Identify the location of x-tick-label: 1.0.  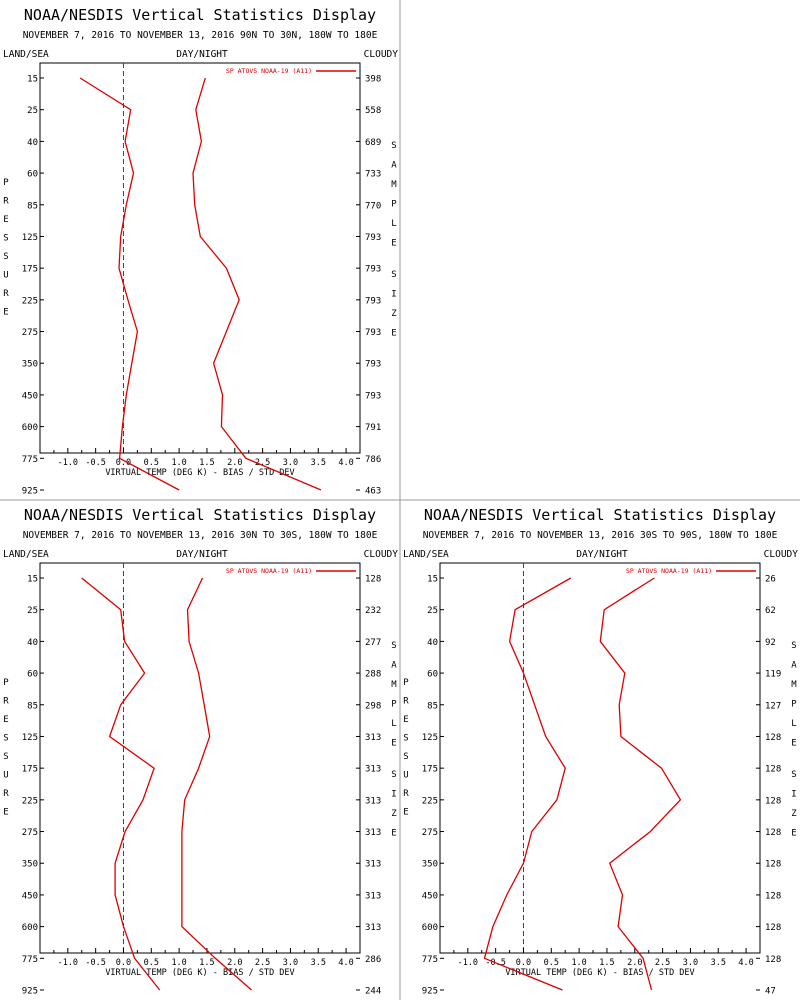
(578, 963).